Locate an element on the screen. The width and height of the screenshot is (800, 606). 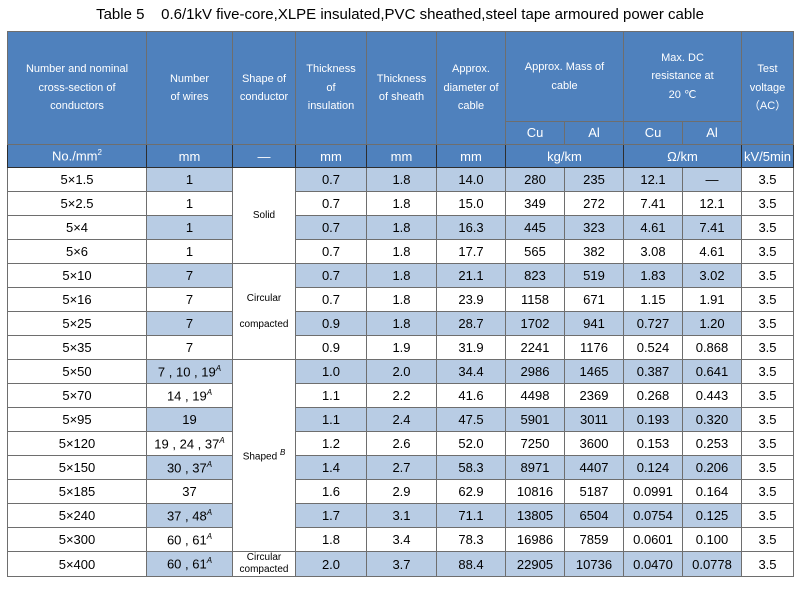
cell-size: 5×35 is located at coordinates (77, 347).